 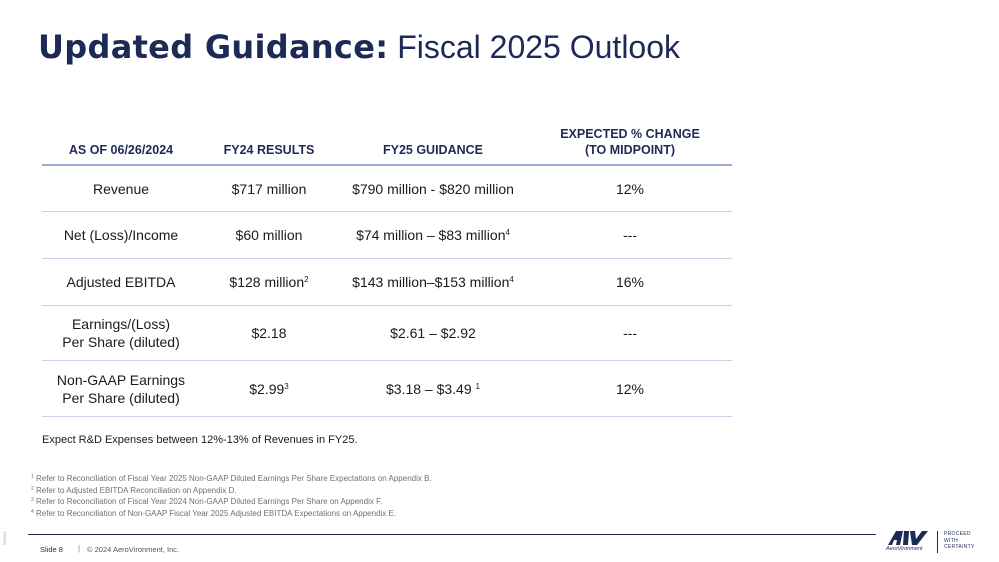 I want to click on header-expected-change: EXPECTED % CHANGE (TO MIDPOINT), so click(x=630, y=145).